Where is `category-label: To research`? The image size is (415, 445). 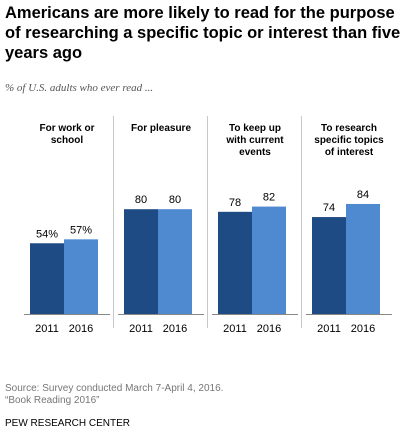
category-label: To research is located at coordinates (349, 128).